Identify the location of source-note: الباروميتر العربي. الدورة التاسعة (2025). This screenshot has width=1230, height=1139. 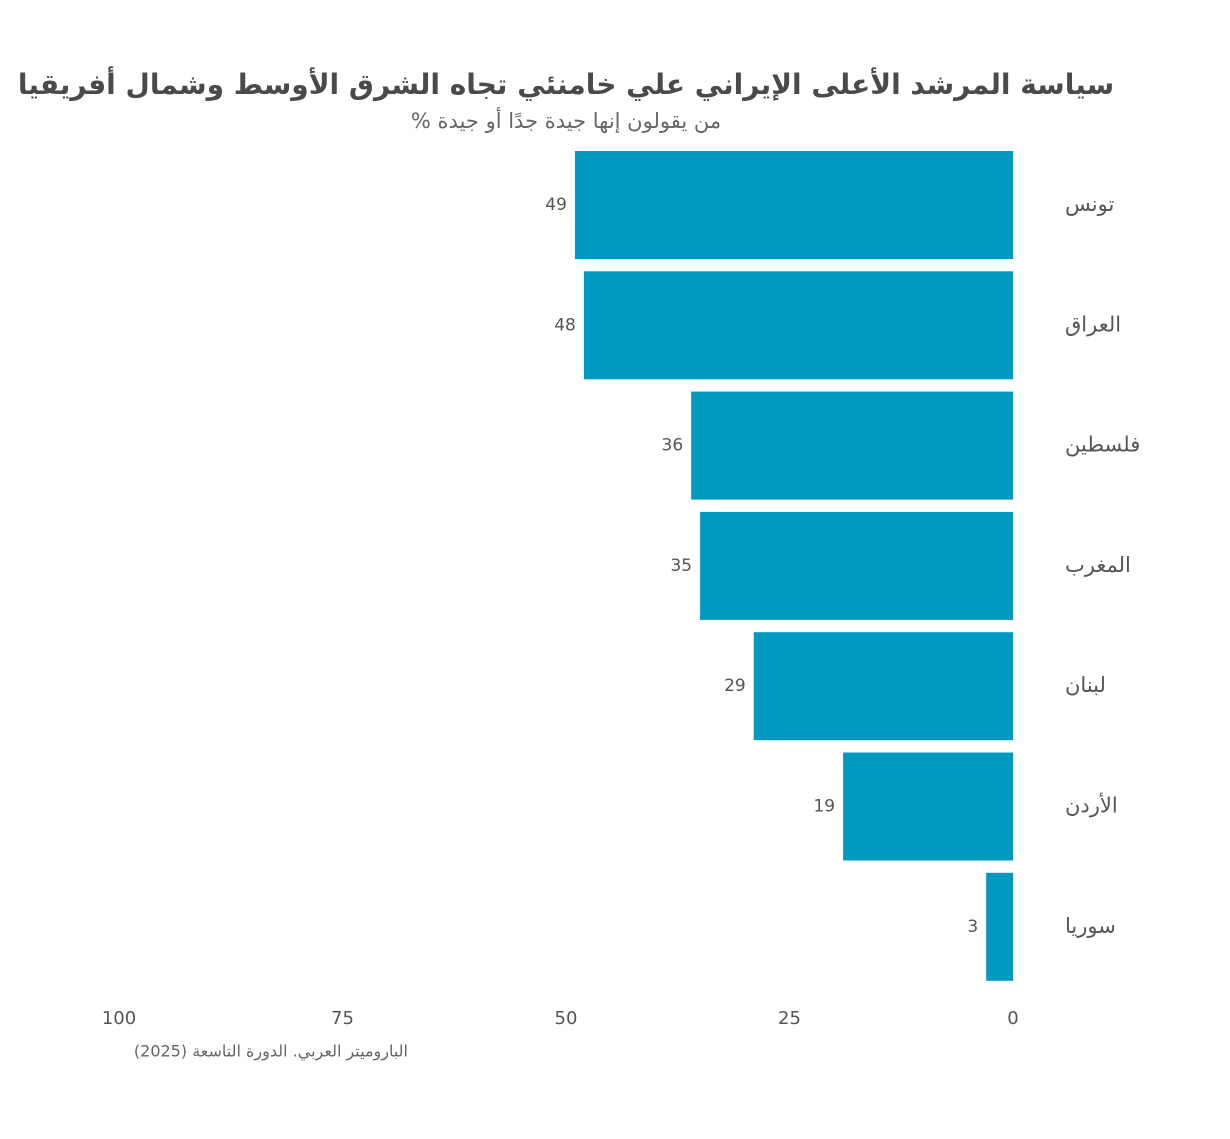
(271, 1052).